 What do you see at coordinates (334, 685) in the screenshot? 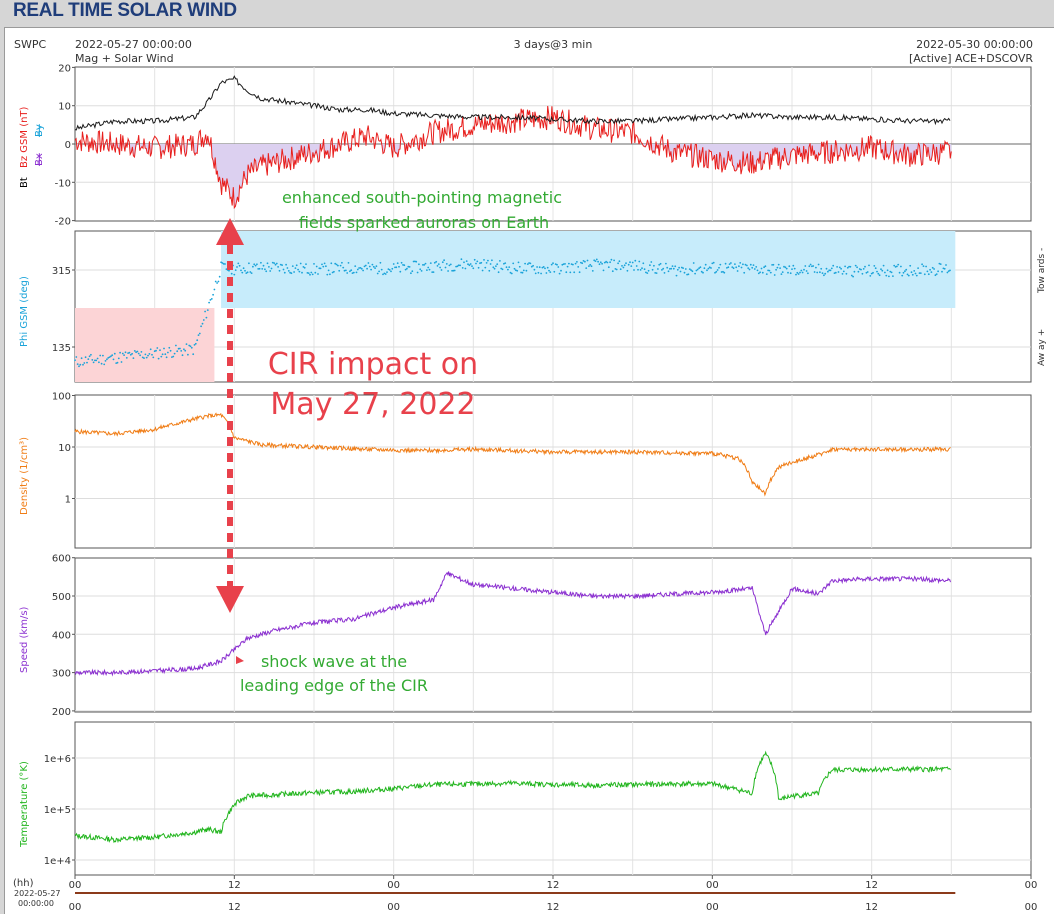
I see `shock-note-line2: leading edge of the CIR` at bounding box center [334, 685].